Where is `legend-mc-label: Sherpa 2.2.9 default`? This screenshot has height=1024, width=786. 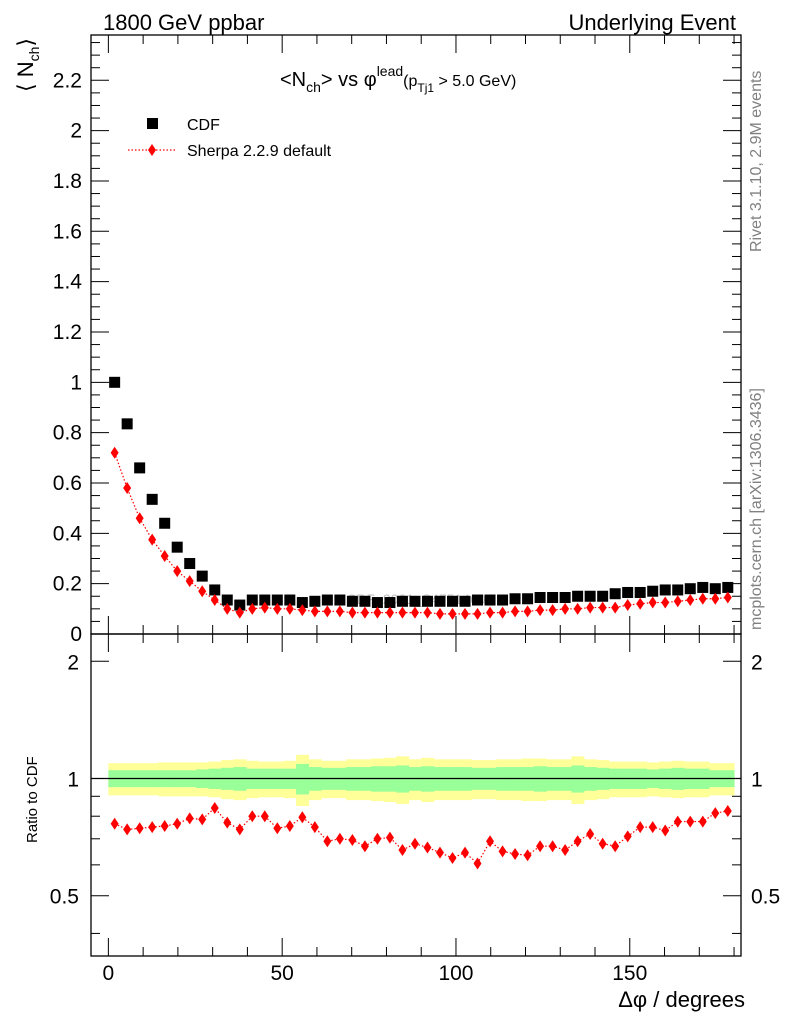 legend-mc-label: Sherpa 2.2.9 default is located at coordinates (259, 151).